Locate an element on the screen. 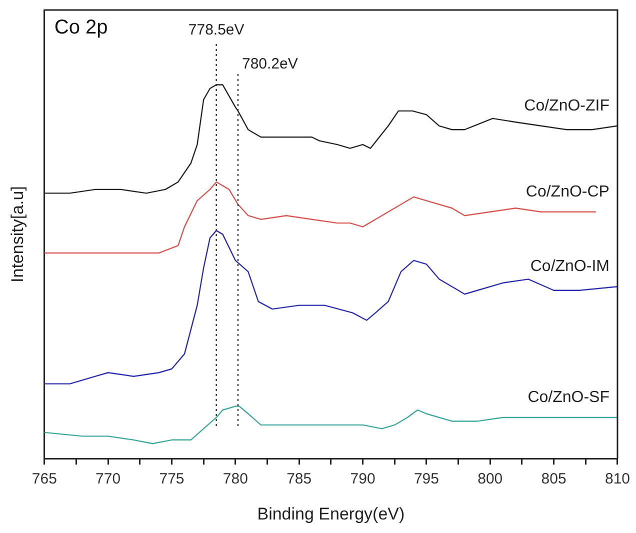 Image resolution: width=636 pixels, height=533 pixels. ref-line-label: 778.5eV is located at coordinates (216, 30).